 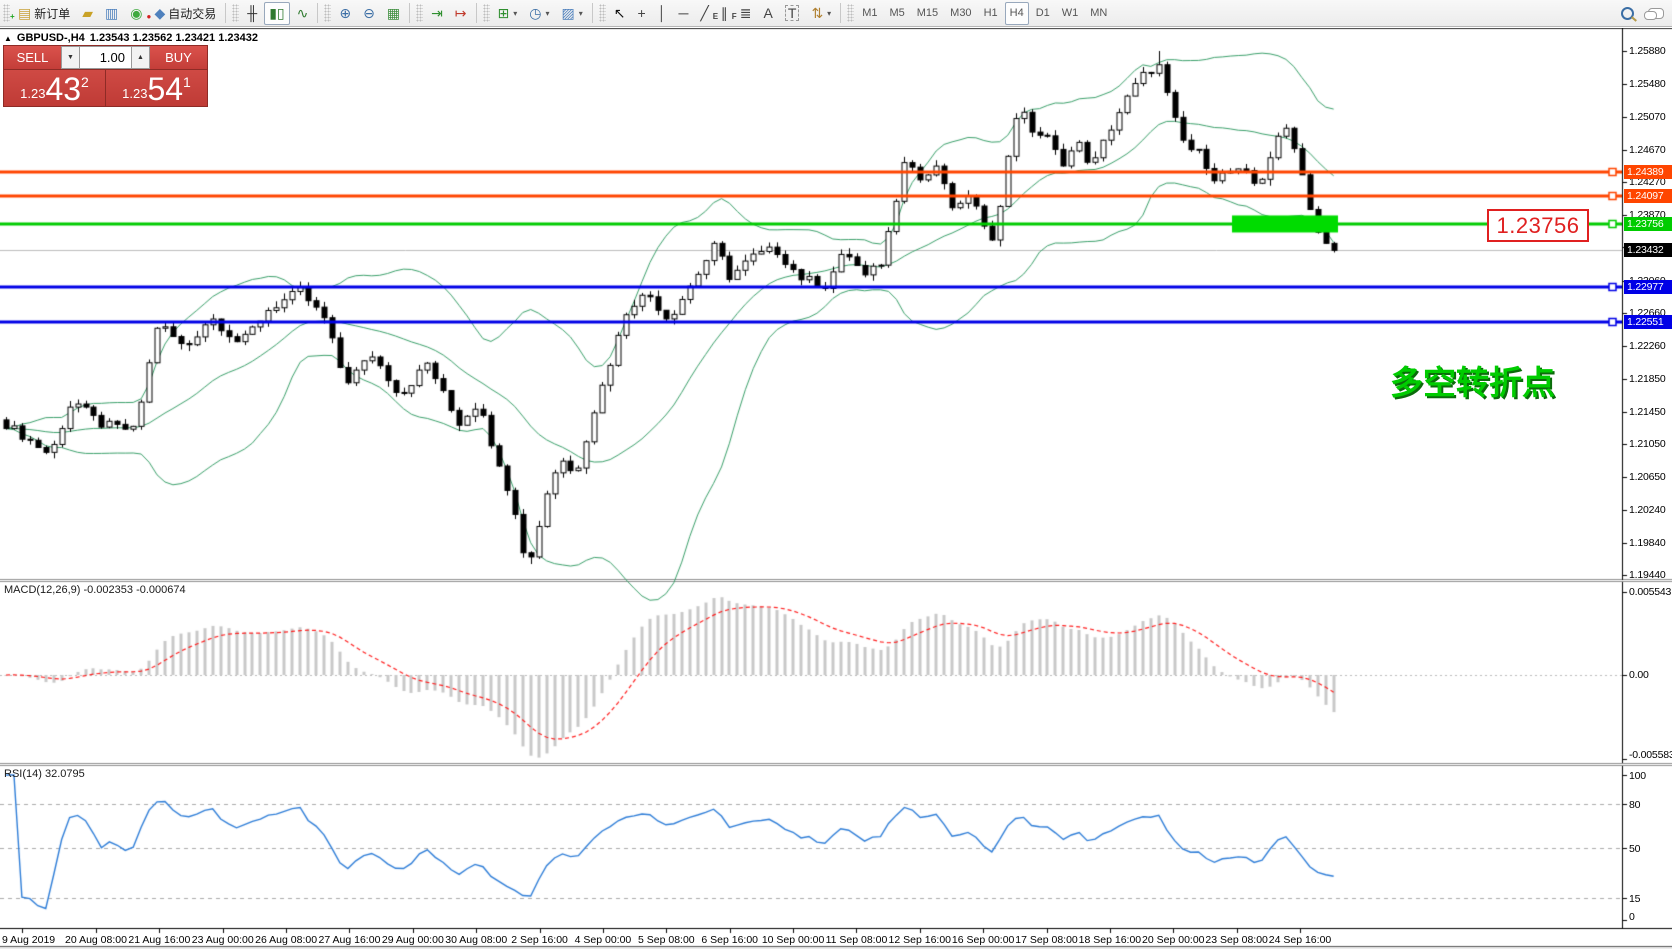 What do you see at coordinates (744, 13) in the screenshot?
I see `fibonacci-button: ≣ F` at bounding box center [744, 13].